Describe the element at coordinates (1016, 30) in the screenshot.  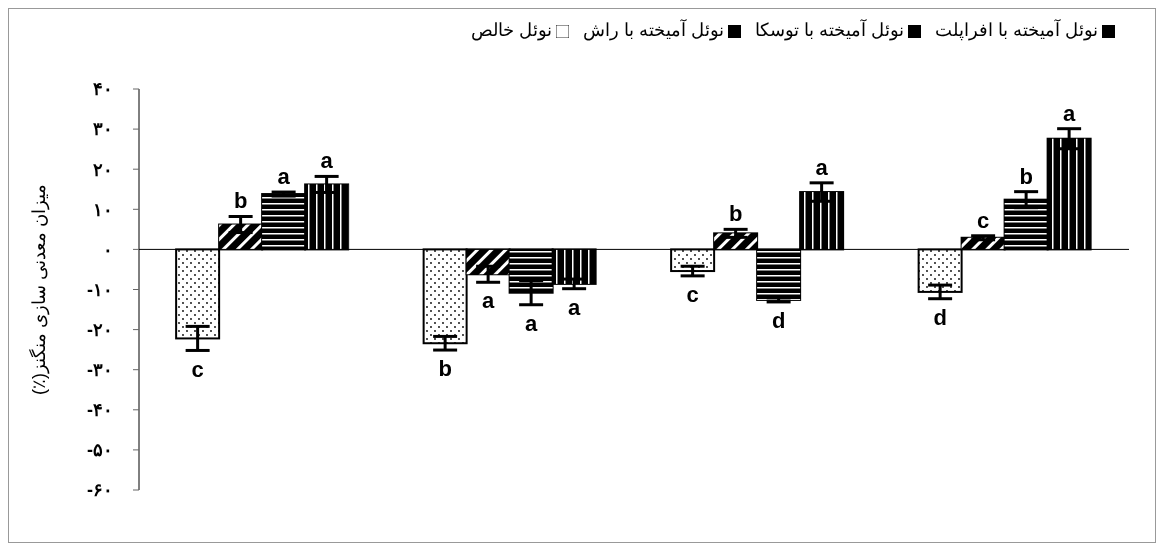
I see `legend-label: نوئل آمیخته با افراپلت` at that location.